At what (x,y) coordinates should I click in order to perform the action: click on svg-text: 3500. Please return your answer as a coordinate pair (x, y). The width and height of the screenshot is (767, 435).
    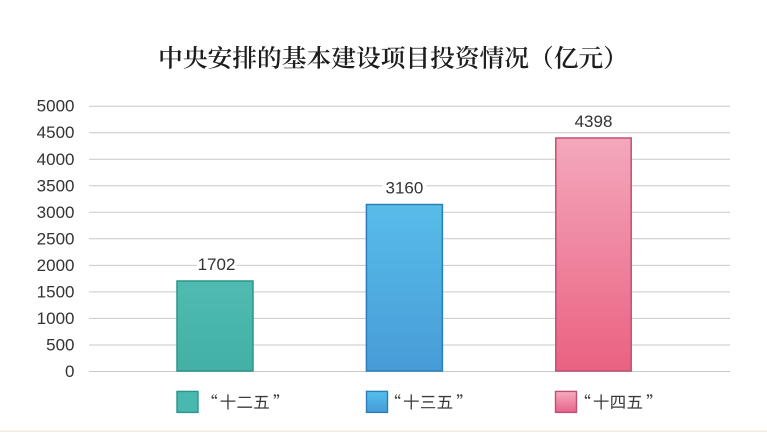
    Looking at the image, I should click on (56, 185).